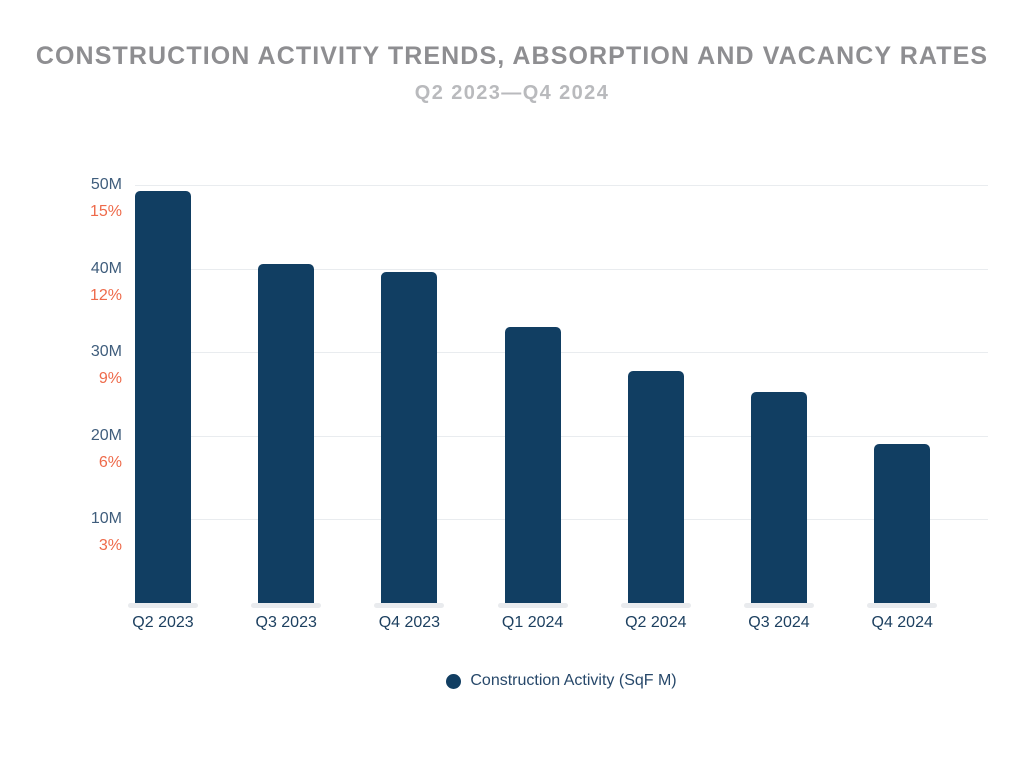  Describe the element at coordinates (512, 93) in the screenshot. I see `chart-subtitle: Q2 2023—Q4 2024` at that location.